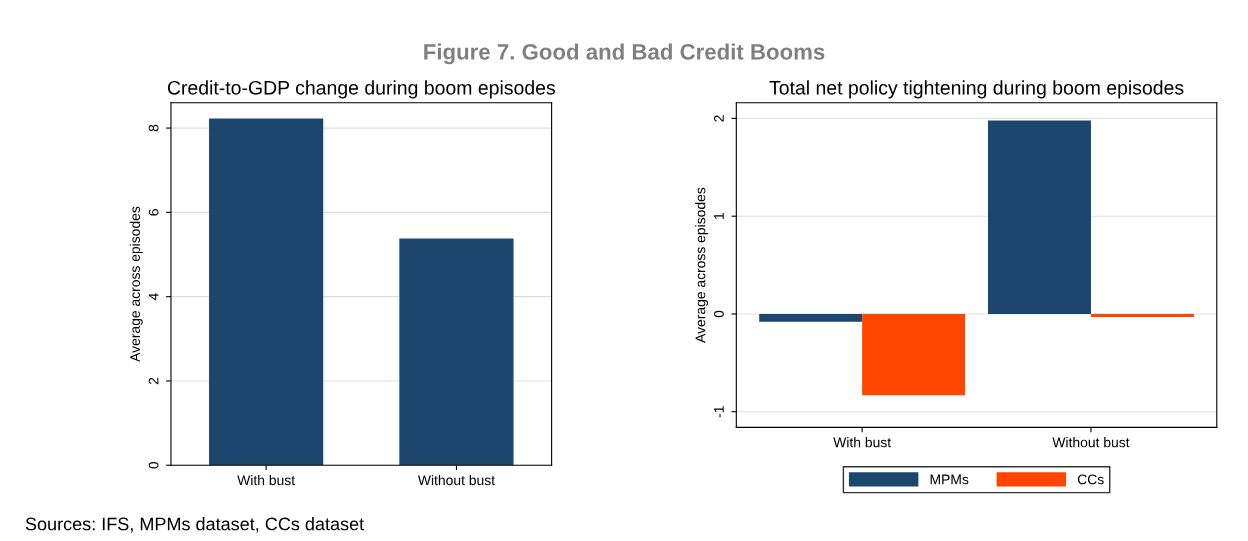 The width and height of the screenshot is (1248, 541). What do you see at coordinates (1090, 479) in the screenshot?
I see `legend-label: CCs` at bounding box center [1090, 479].